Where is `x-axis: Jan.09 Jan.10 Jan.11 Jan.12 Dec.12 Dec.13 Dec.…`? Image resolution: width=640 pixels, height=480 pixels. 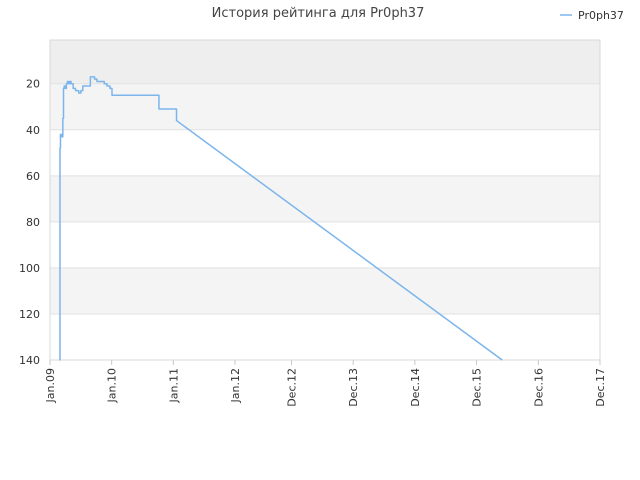 x-axis: Jan.09 Jan.10 Jan.11 Jan.12 Dec.12 Dec.13 Dec.… is located at coordinates (325, 383).